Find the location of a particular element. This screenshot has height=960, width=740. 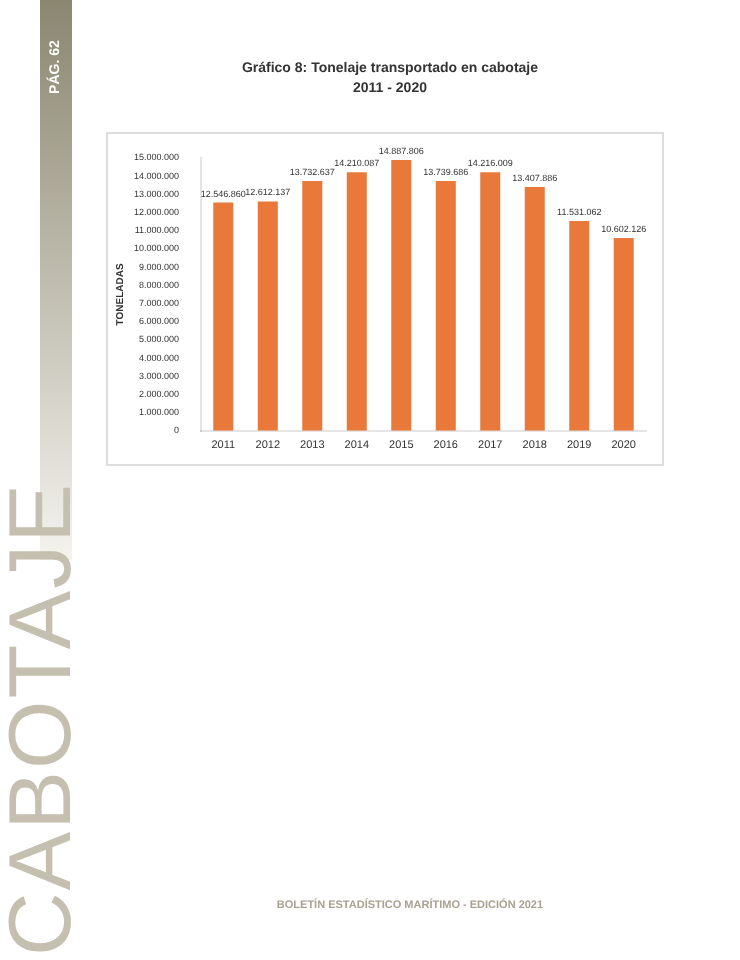

text: CABOTAJE is located at coordinates (46, 718).